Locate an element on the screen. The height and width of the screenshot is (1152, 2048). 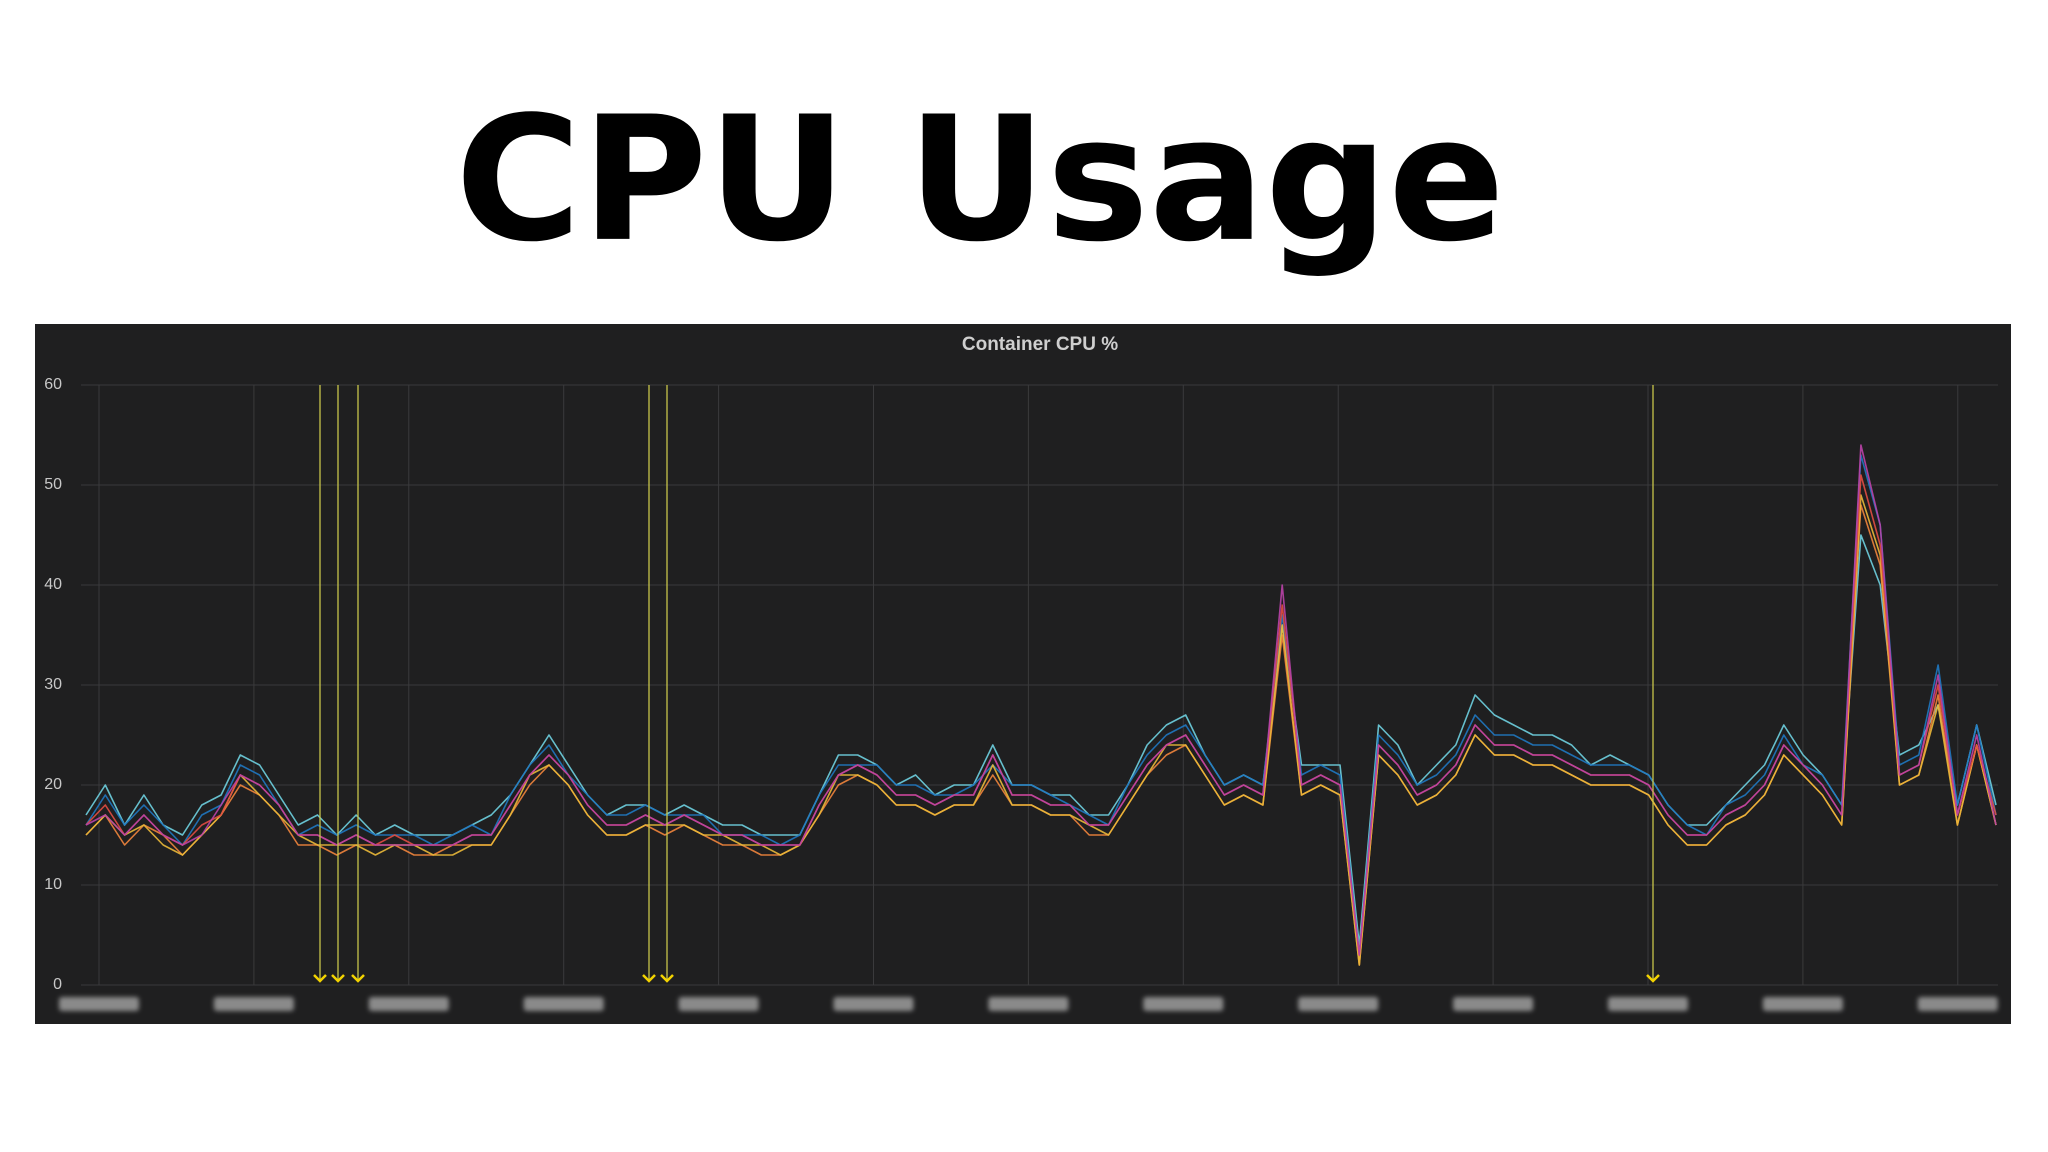
y-tick-label: 50 is located at coordinates (53, 484).